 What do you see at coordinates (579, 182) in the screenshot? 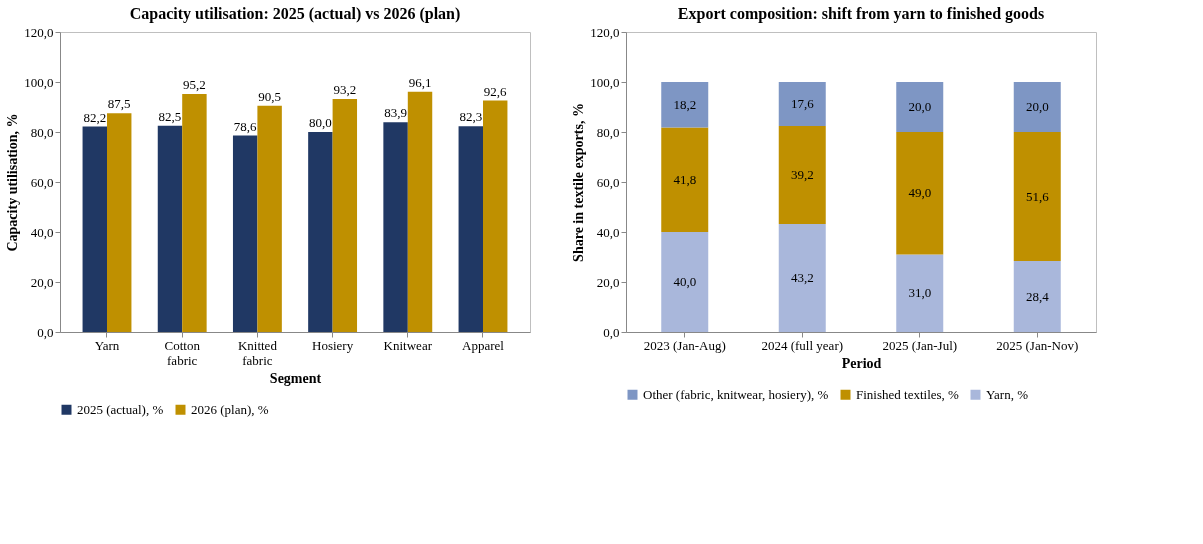
I see `y-axis-title: Share in textile exports, %` at bounding box center [579, 182].